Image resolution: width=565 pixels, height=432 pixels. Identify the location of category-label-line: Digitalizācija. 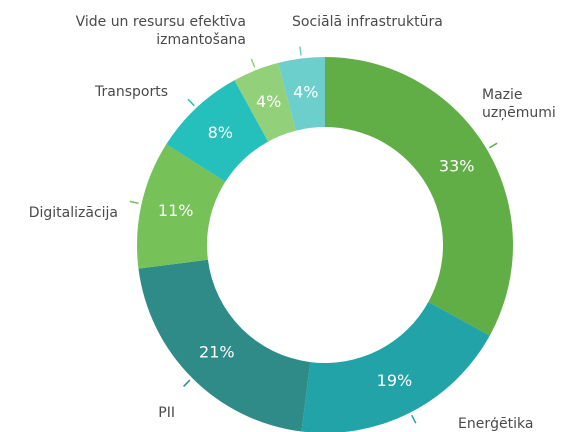
(73, 213).